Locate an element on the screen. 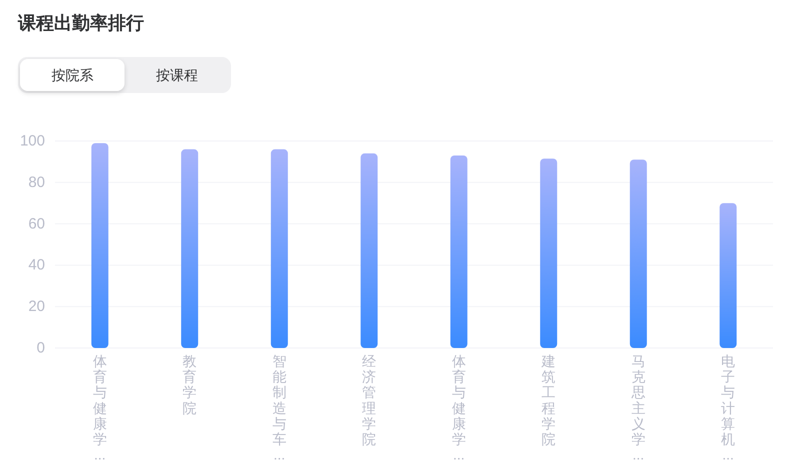 The image size is (793, 468). y-tick-label: 80 is located at coordinates (36, 182).